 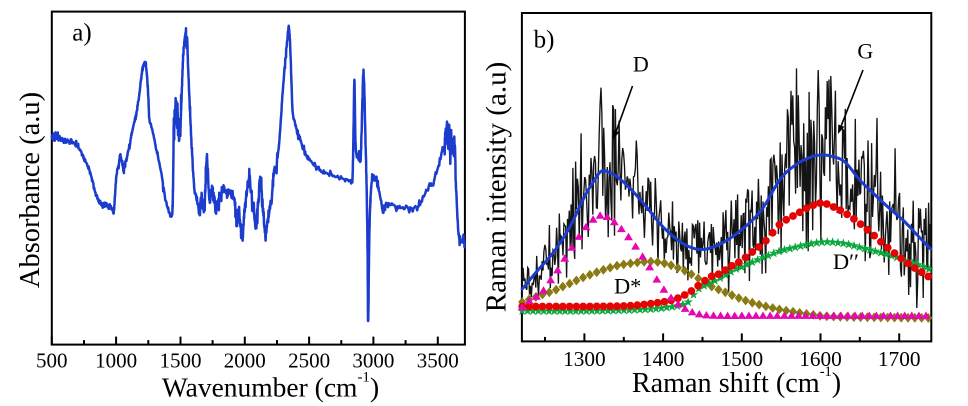 I want to click on svg-text: Raman shift (cm-1), so click(x=736, y=381).